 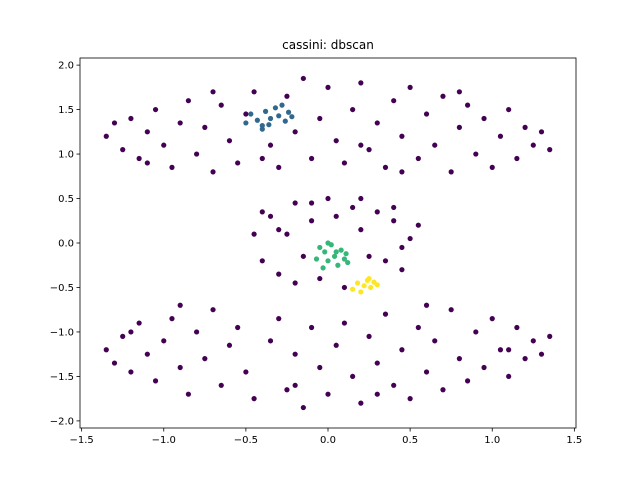 What do you see at coordinates (246, 440) in the screenshot?
I see `x-tick-label: −0.5` at bounding box center [246, 440].